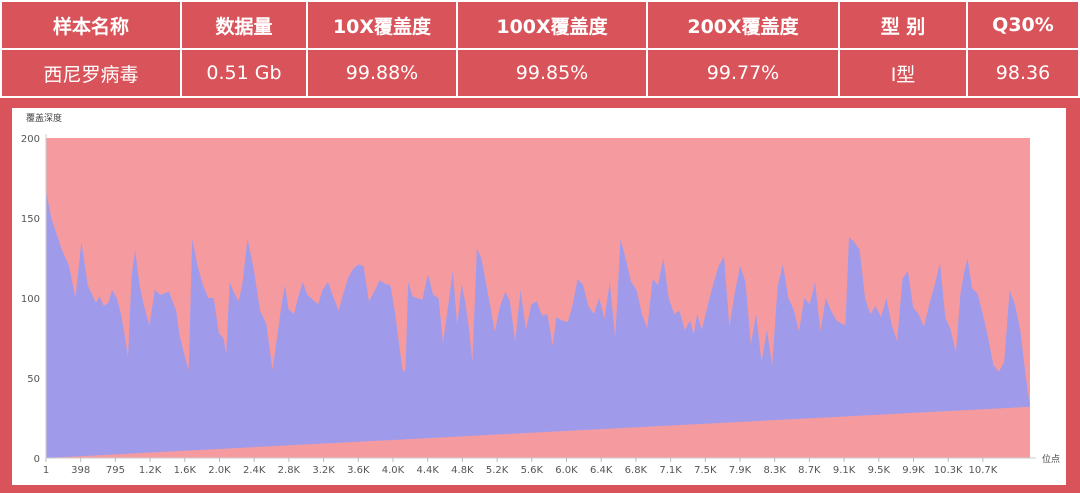 This screenshot has height=493, width=1080. What do you see at coordinates (91, 25) in the screenshot?
I see `header-sample-name: 样本名称` at bounding box center [91, 25].